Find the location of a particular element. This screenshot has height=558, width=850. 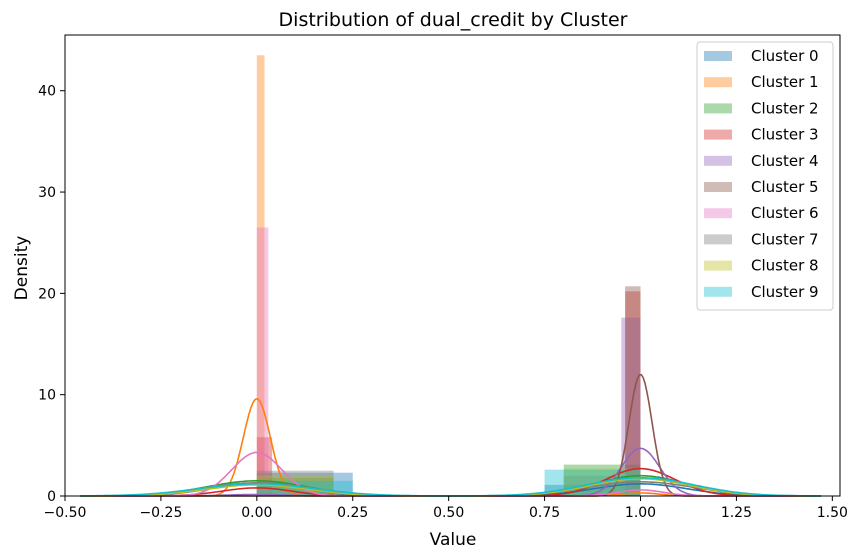

legend-label-cluster-3: Cluster 3 is located at coordinates (785, 135).